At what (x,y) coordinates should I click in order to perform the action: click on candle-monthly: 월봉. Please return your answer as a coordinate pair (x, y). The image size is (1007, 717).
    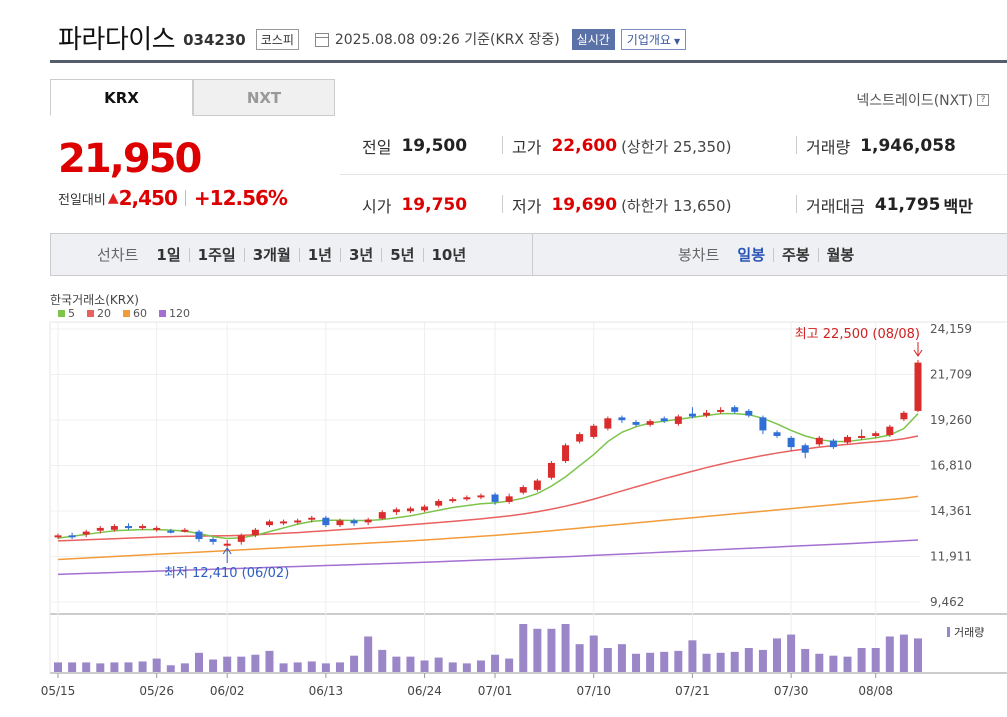
    Looking at the image, I should click on (840, 254).